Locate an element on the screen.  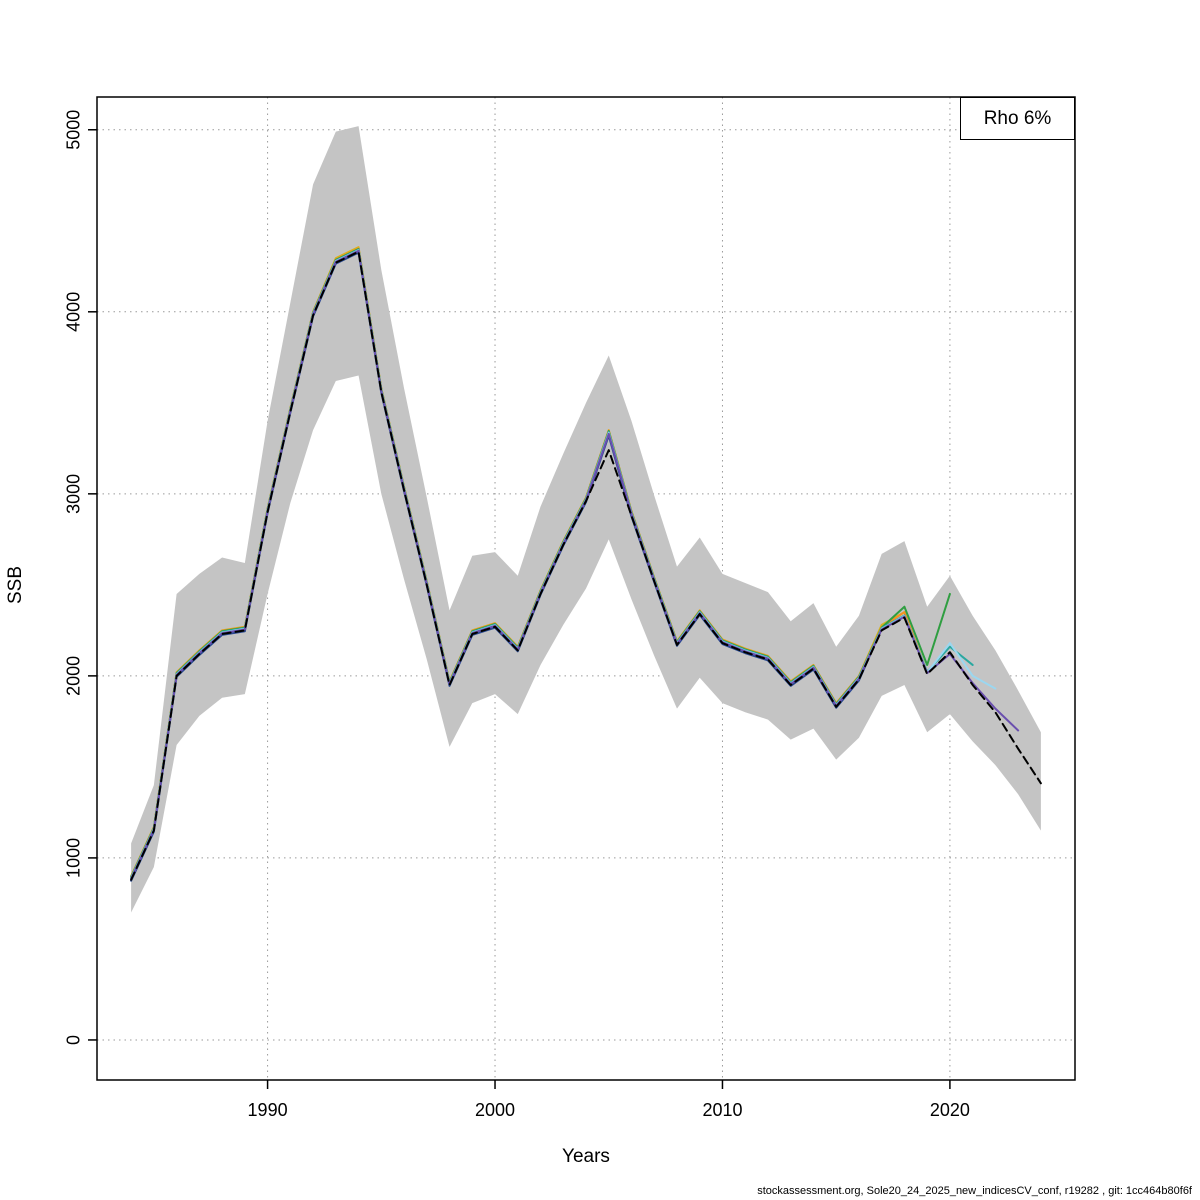
y-axis-title: SSB is located at coordinates (15, 585).